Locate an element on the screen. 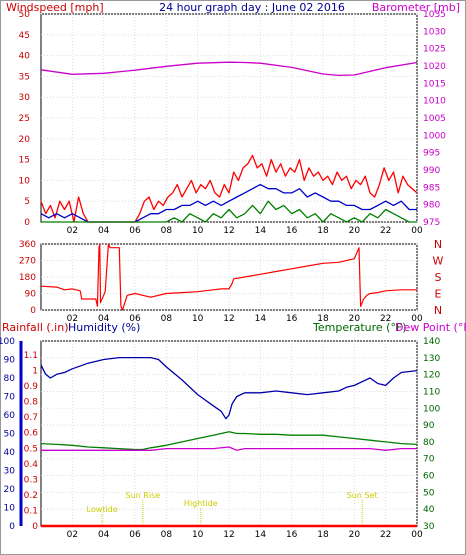 This screenshot has height=555, width=466. wind-x-tick-label: 06 is located at coordinates (135, 231).